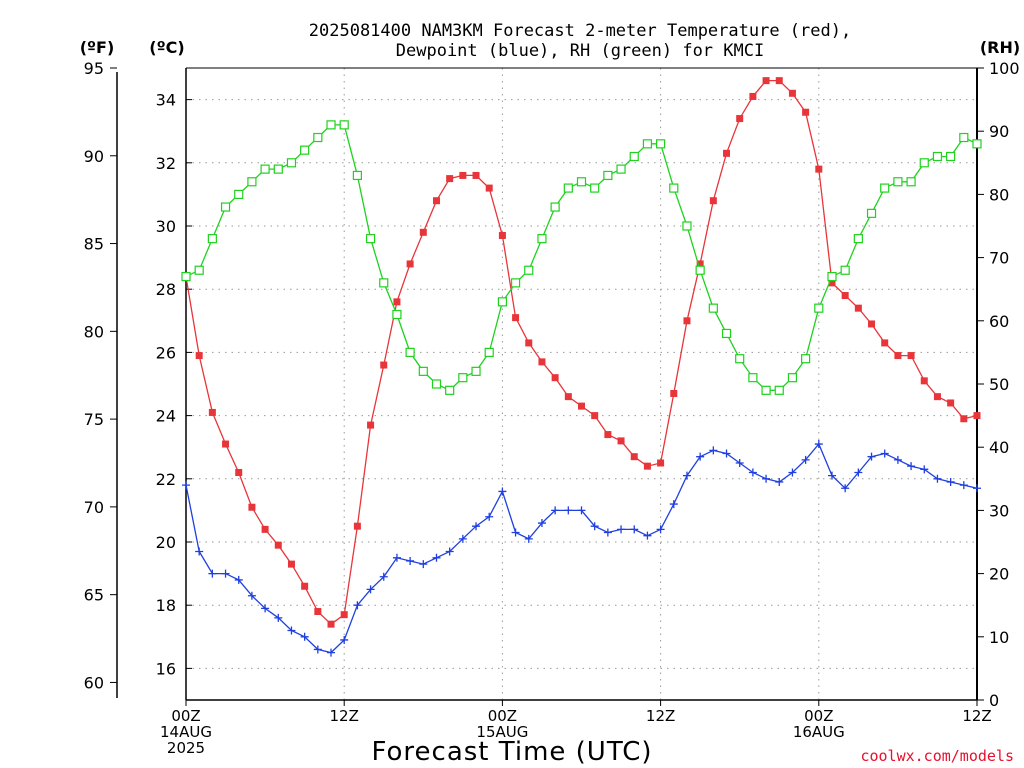  I want to click on rh-tick-label: 0, so click(994, 700).